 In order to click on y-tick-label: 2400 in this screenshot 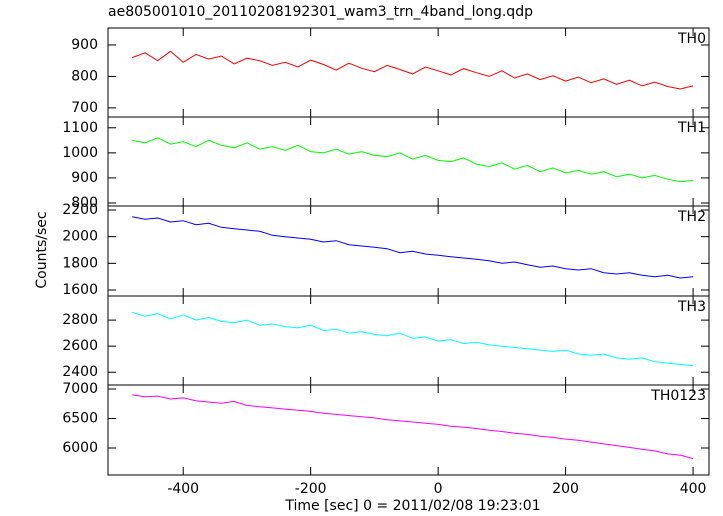, I will do `click(80, 372)`.